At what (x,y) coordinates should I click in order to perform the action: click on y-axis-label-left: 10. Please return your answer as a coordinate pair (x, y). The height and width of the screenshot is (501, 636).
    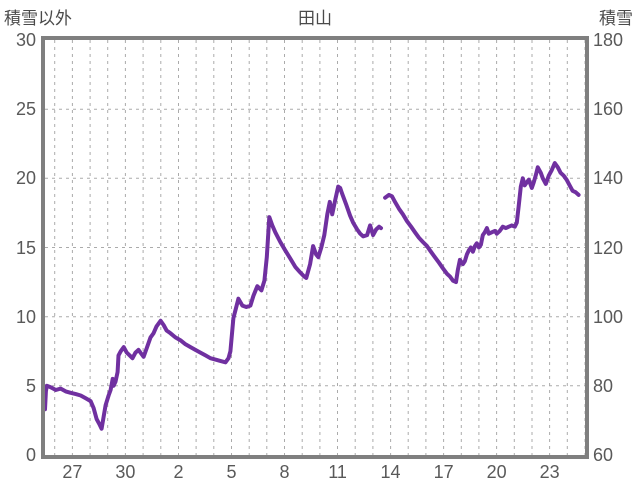
    Looking at the image, I should click on (25, 316).